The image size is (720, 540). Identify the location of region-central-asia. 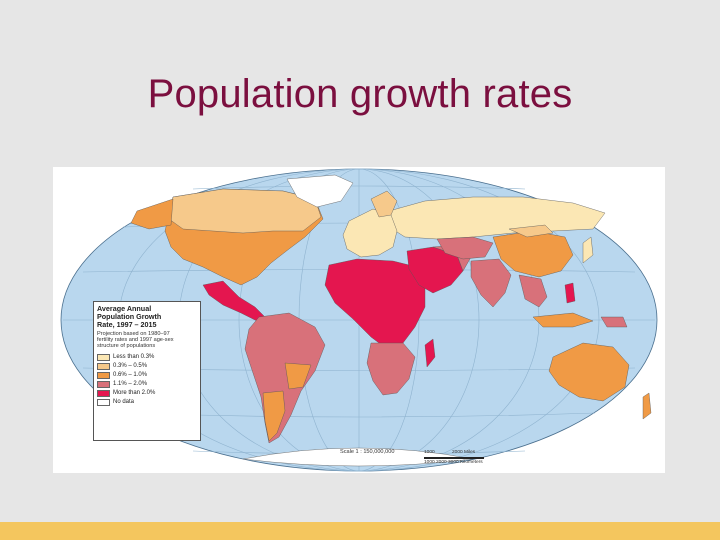
(465, 248).